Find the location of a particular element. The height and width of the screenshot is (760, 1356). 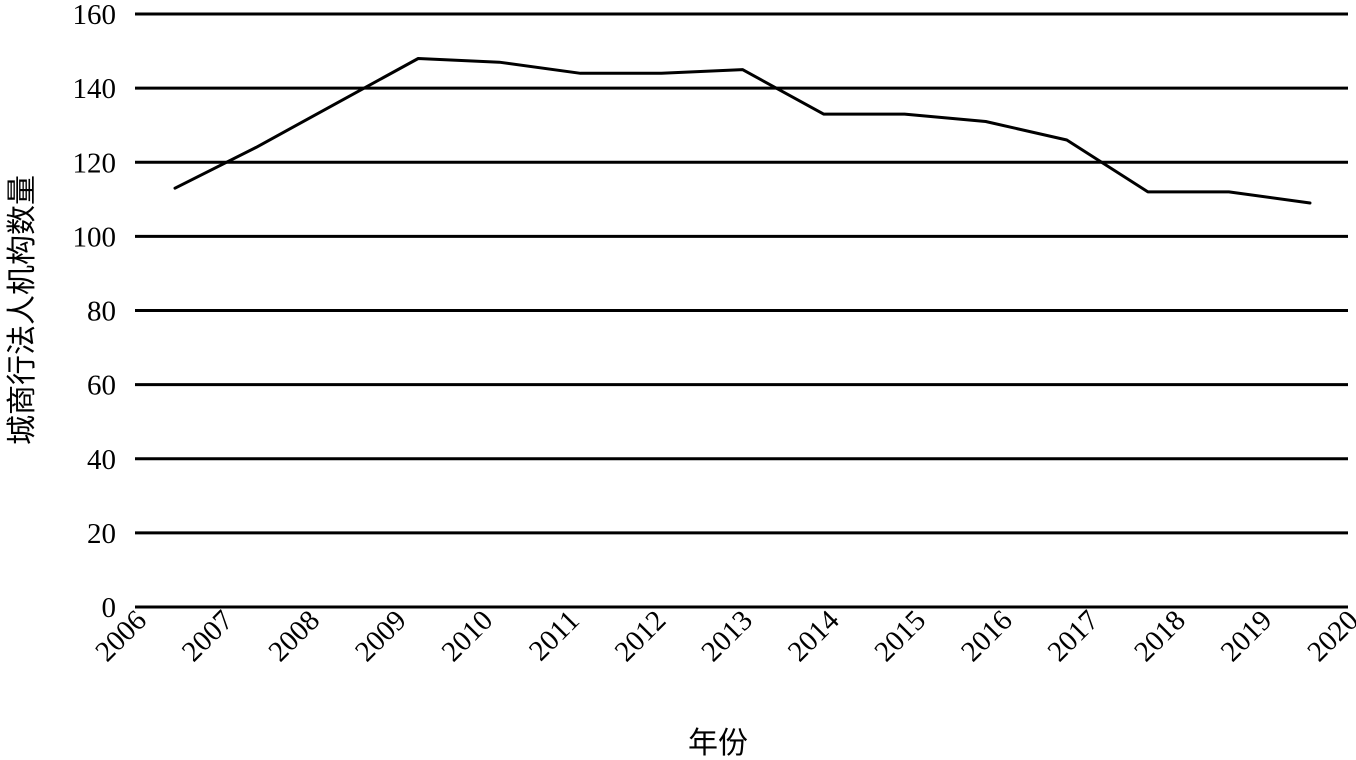

y-tick-label: 60 is located at coordinates (101, 386).